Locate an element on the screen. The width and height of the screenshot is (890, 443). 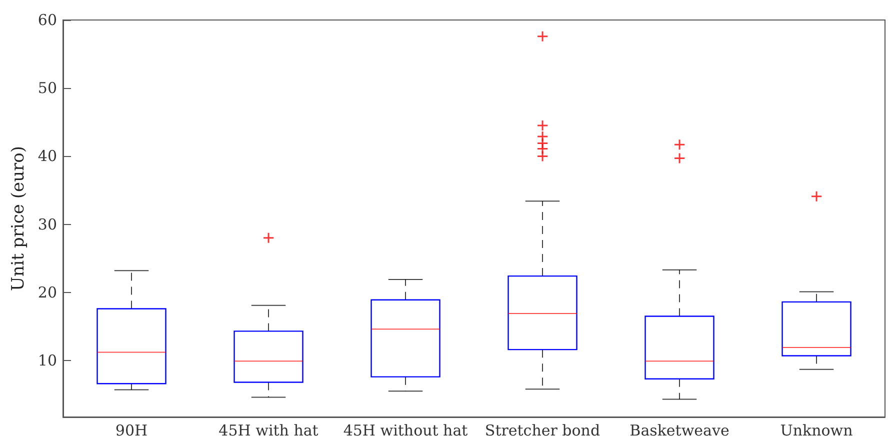
x-tick-label: 45H without hat is located at coordinates (405, 431).